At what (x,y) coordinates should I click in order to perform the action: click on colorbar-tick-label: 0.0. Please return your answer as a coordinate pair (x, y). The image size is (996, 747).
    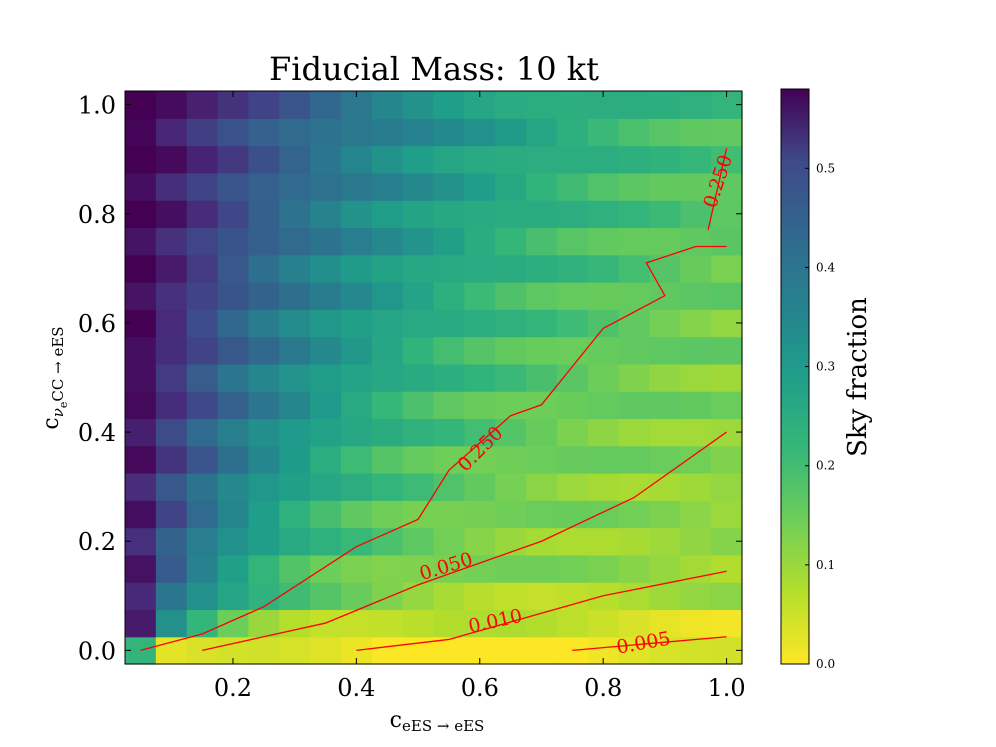
    Looking at the image, I should click on (825, 664).